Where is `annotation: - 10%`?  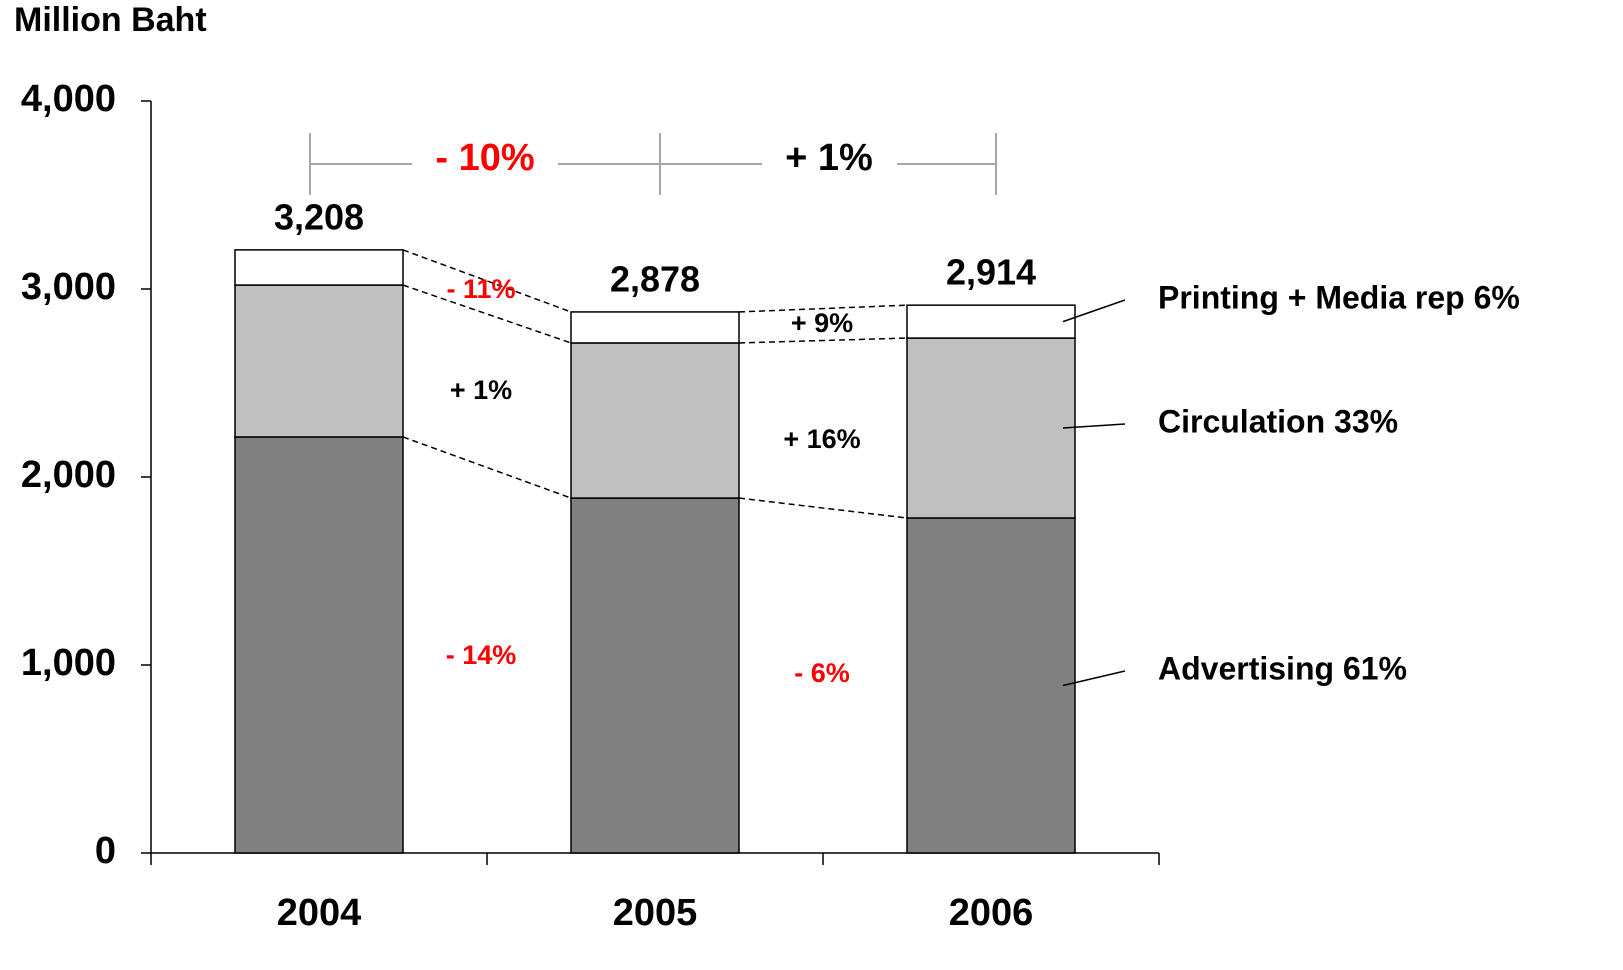 annotation: - 10% is located at coordinates (484, 158).